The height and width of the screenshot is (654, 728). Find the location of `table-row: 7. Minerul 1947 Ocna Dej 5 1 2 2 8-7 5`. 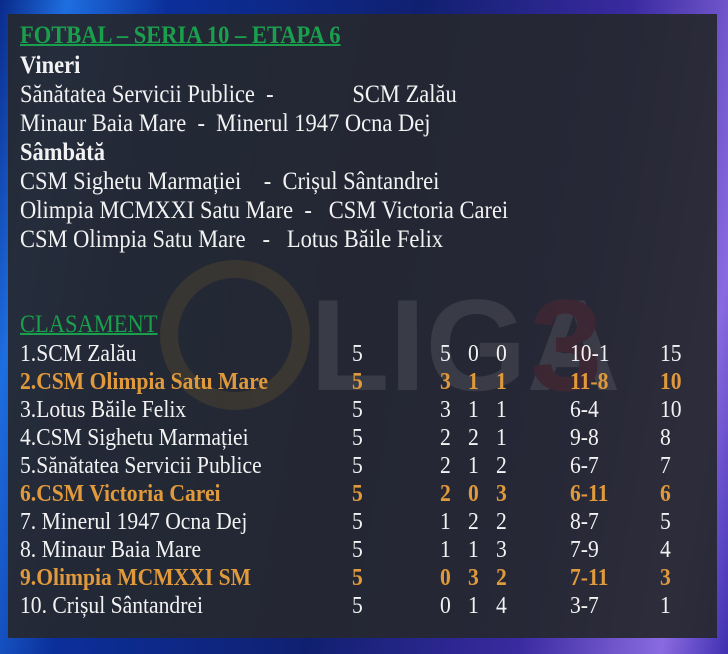

table-row: 7. Minerul 1947 Ocna Dej 5 1 2 2 8-7 5 is located at coordinates (364, 522).